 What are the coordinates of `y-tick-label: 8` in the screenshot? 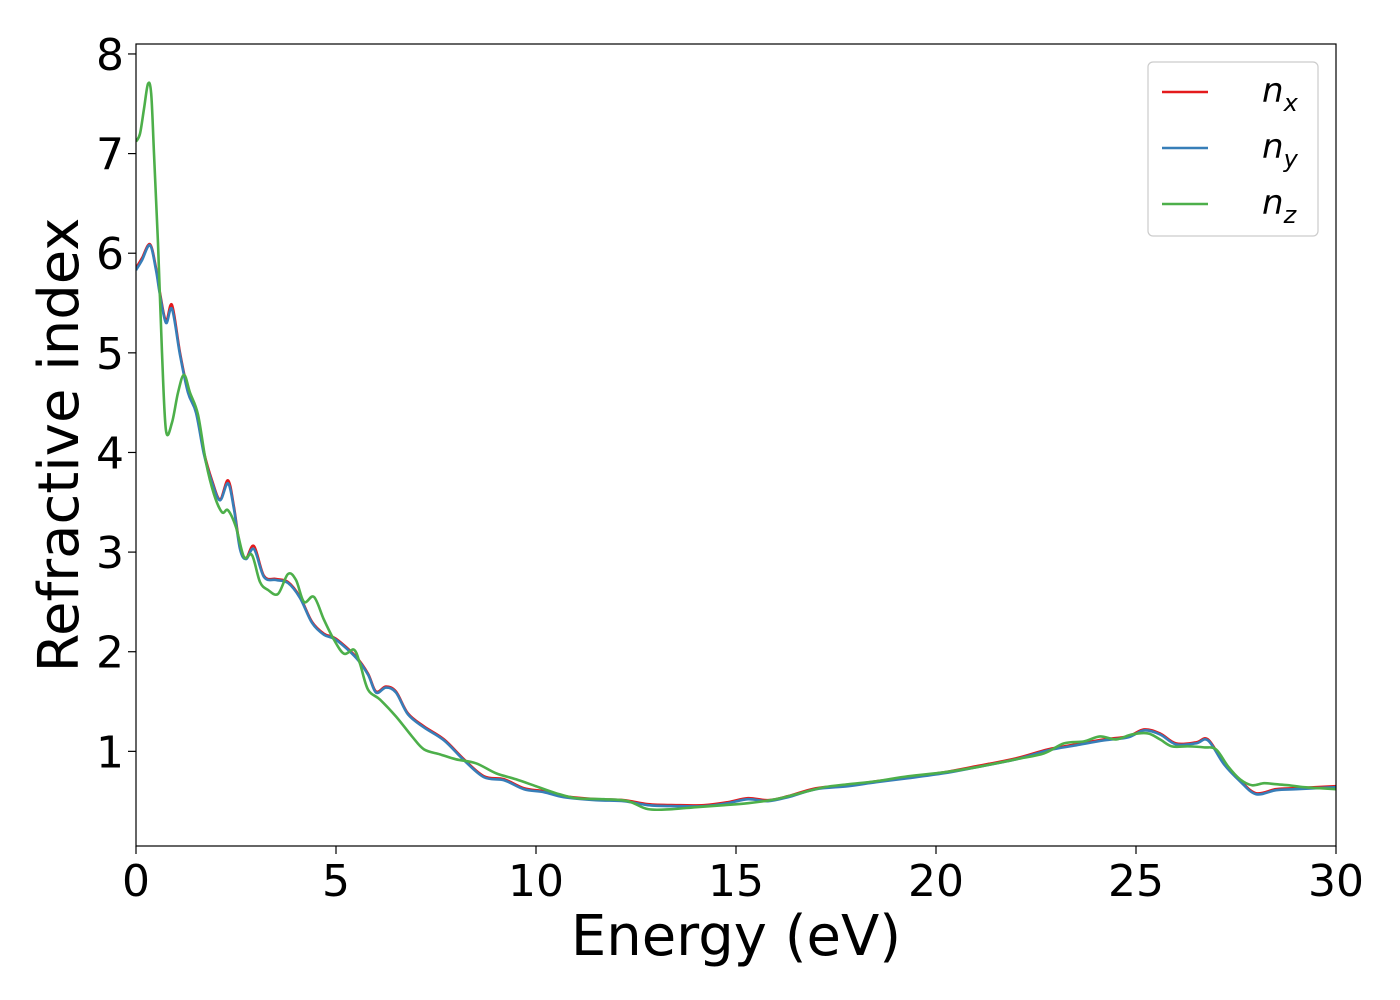 It's located at (110, 55).